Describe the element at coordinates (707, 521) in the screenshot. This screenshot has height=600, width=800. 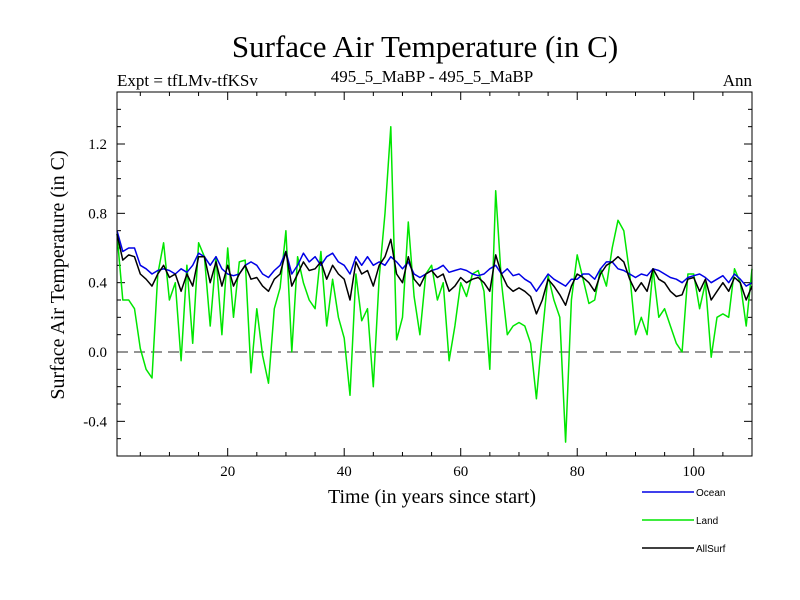
I see `legend-label-land: Land` at that location.